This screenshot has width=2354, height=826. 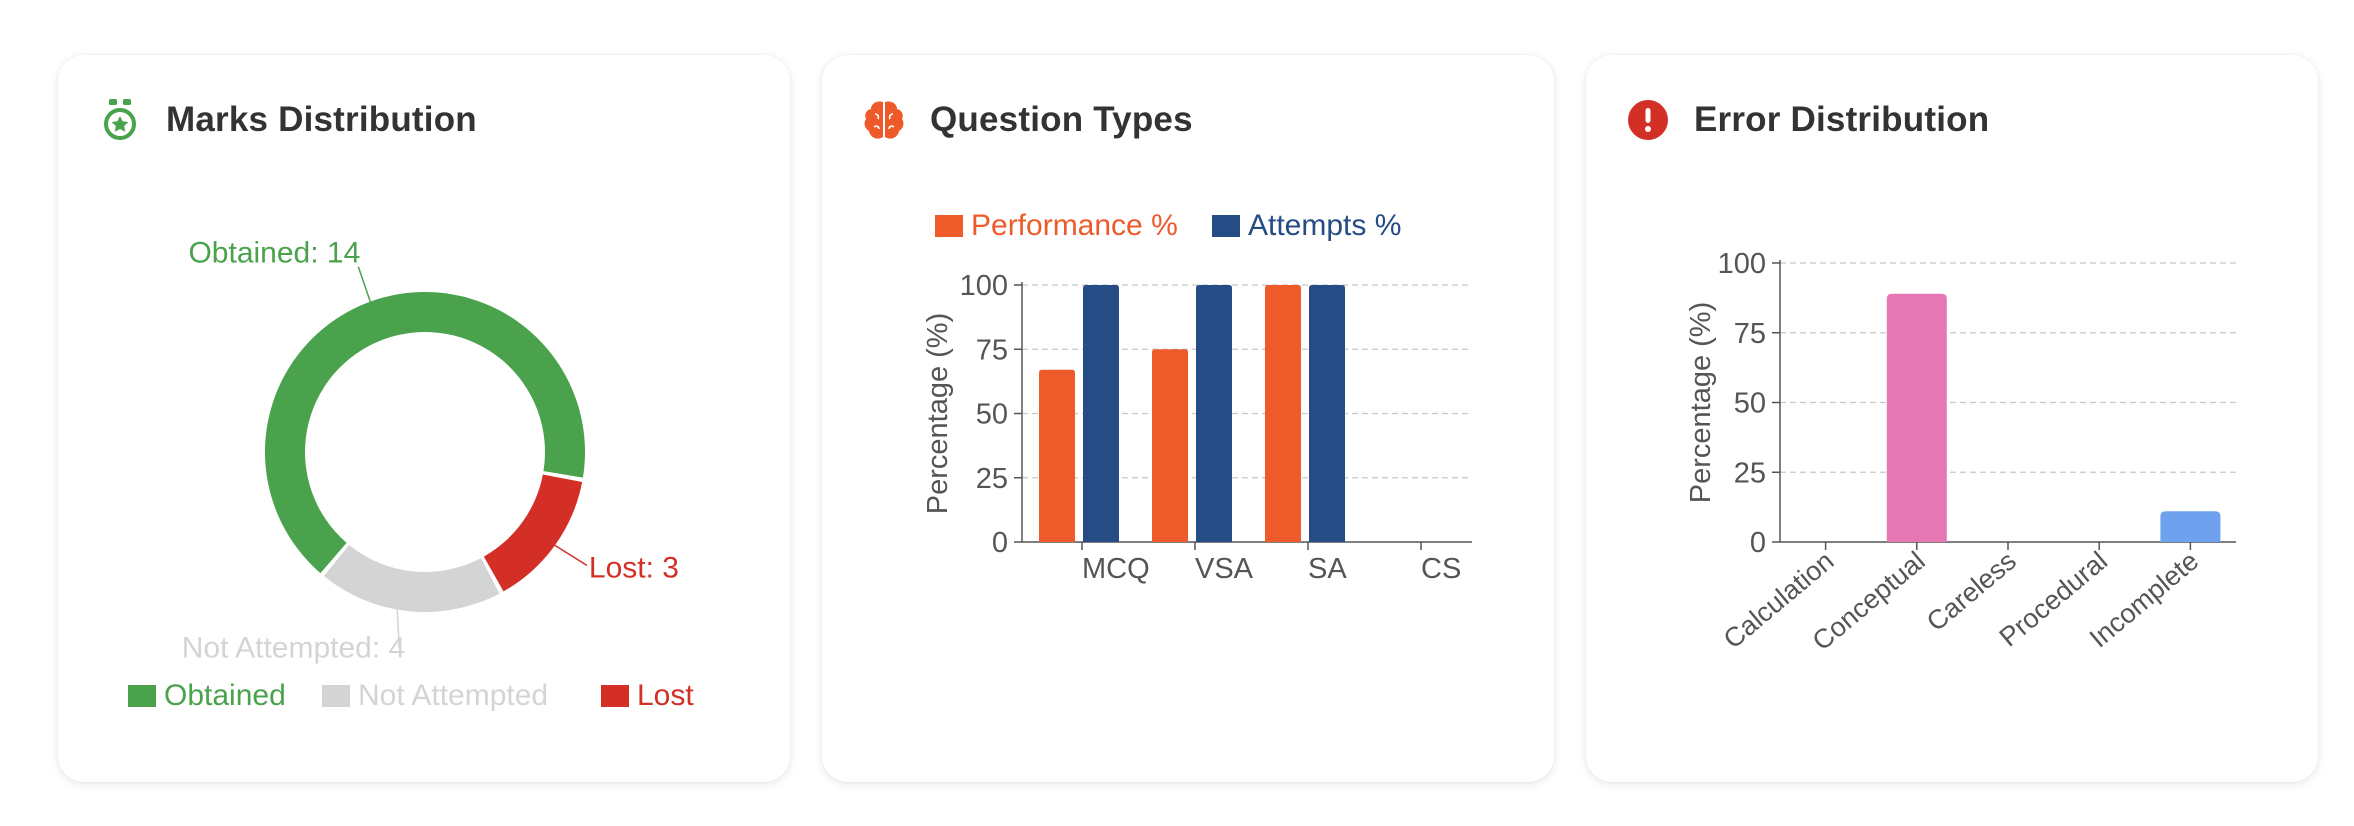 What do you see at coordinates (1061, 119) in the screenshot?
I see `question-types-title: Question Types` at bounding box center [1061, 119].